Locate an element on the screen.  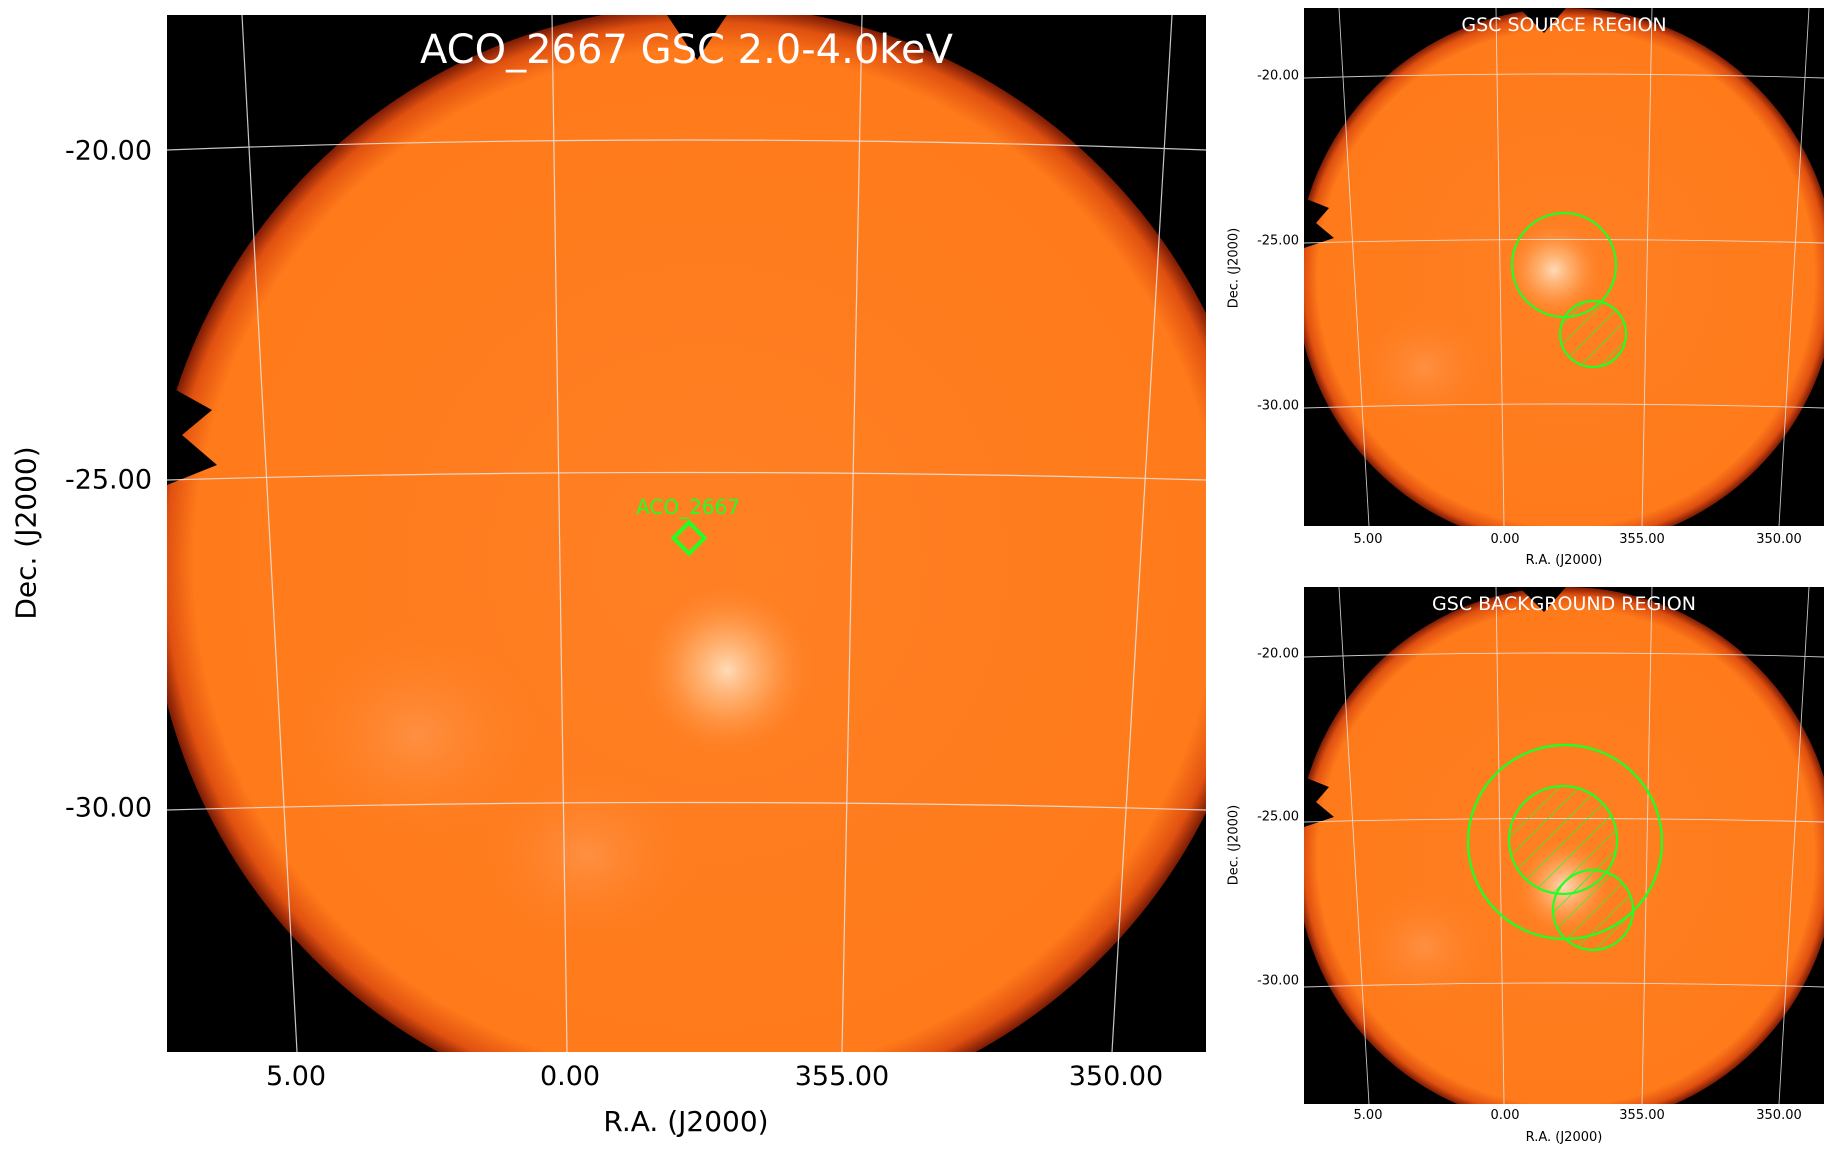
background-x-axis-label: R.A. (J2000) is located at coordinates (1564, 1137).